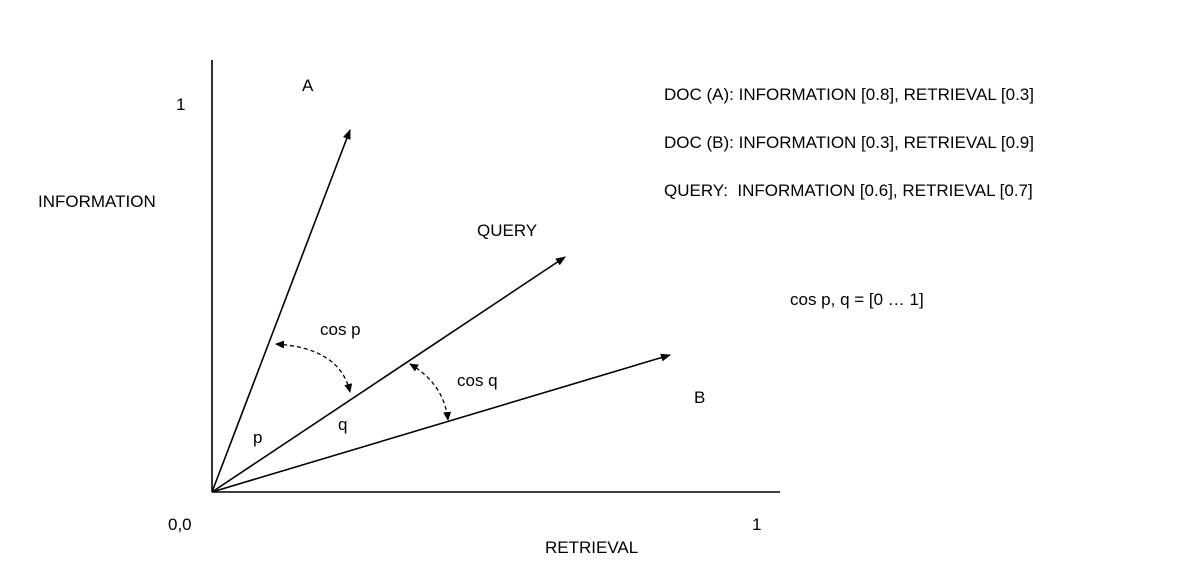  I want to click on cos-q-label: cos q, so click(477, 380).